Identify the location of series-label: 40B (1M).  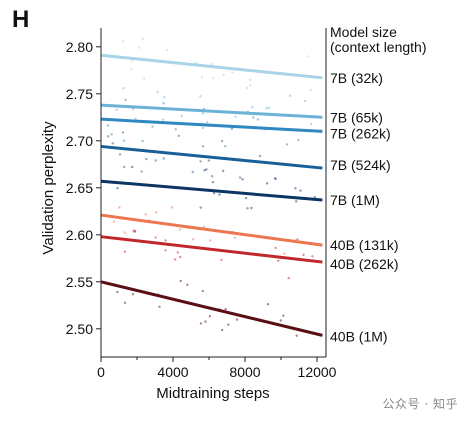
(359, 336).